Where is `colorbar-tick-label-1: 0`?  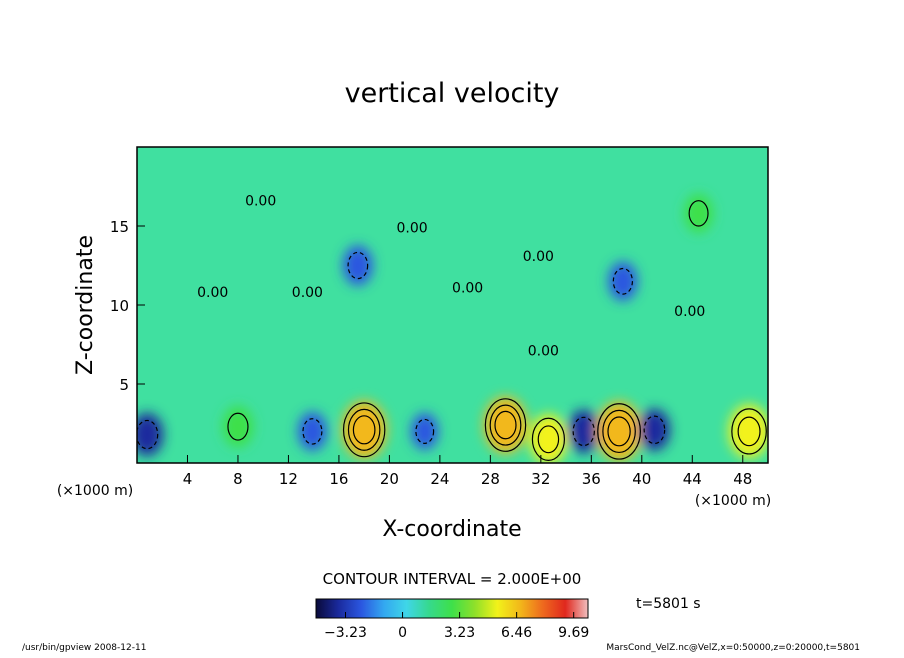
colorbar-tick-label-1: 0 is located at coordinates (402, 633).